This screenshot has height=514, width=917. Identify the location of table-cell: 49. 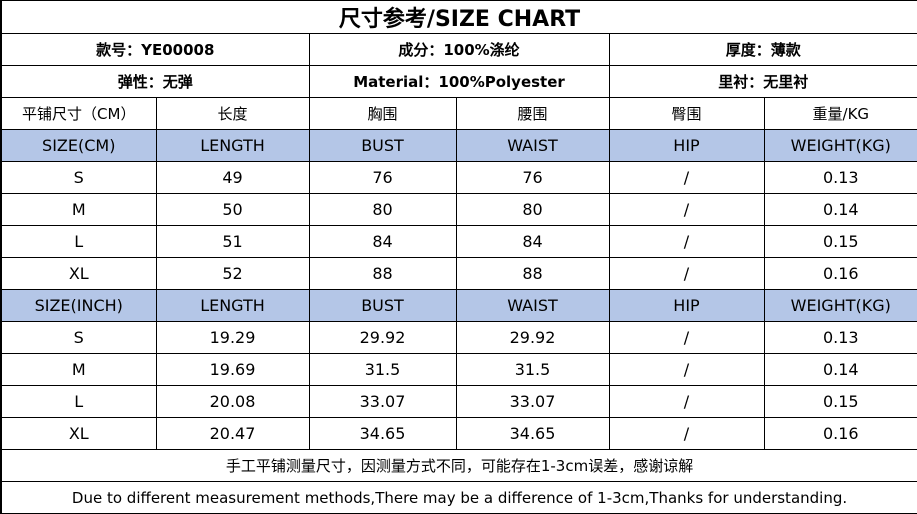
(232, 177).